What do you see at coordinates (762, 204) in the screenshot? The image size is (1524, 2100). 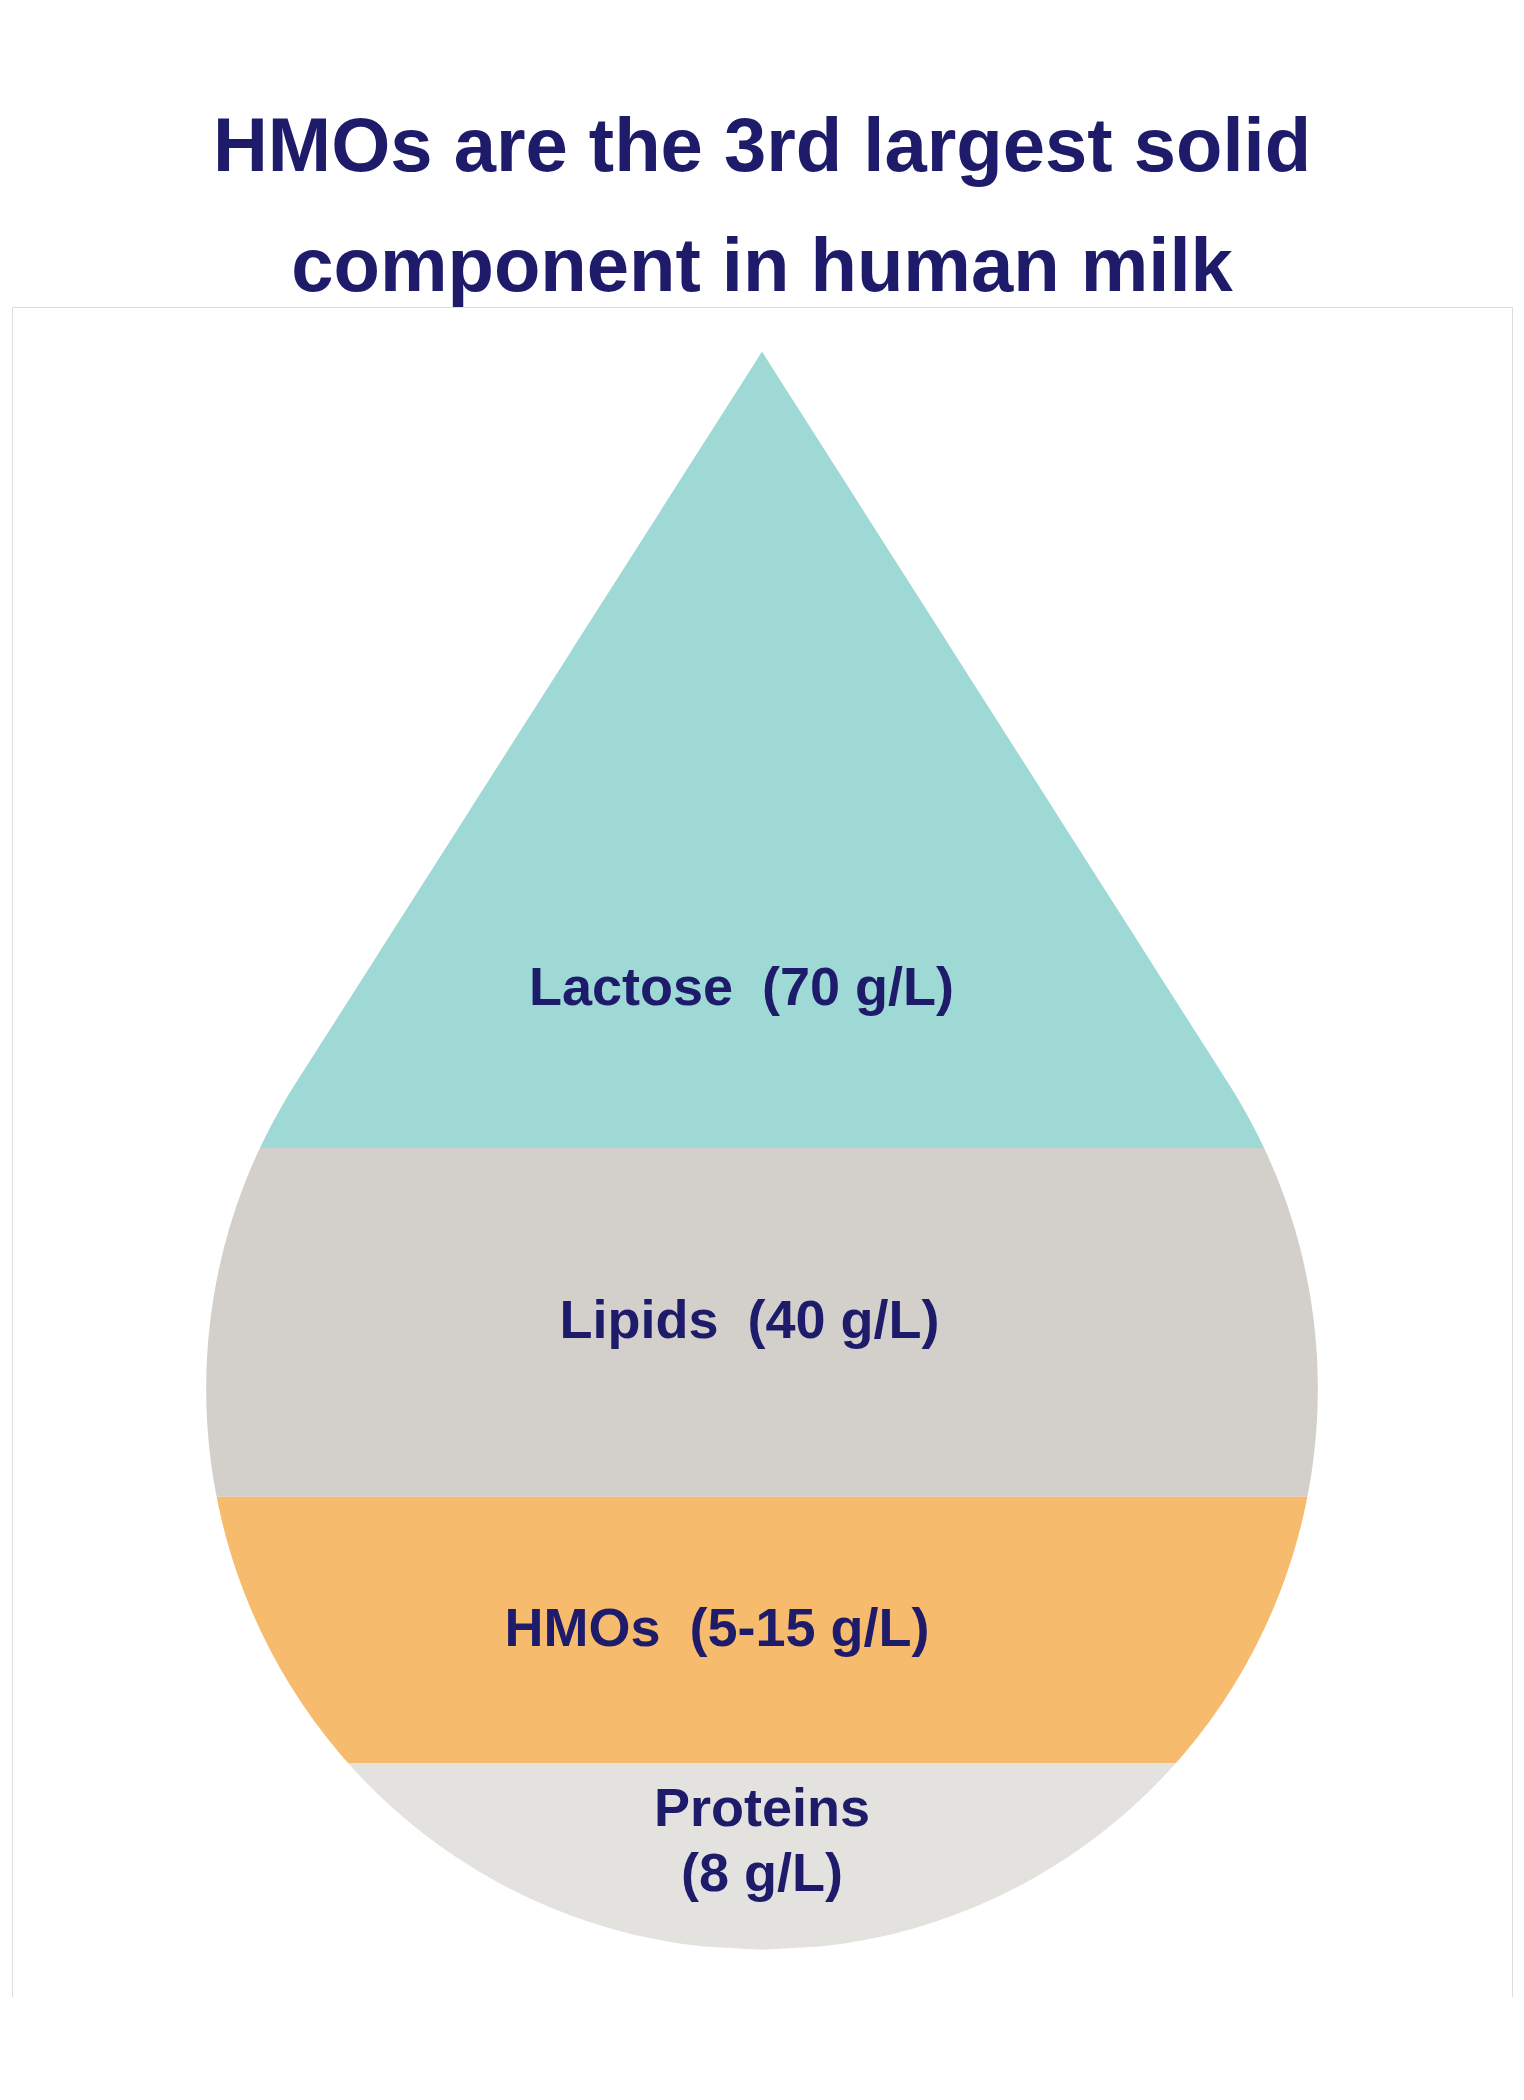 I see `text: HMOs are the 3rd largest solid component in human milk` at bounding box center [762, 204].